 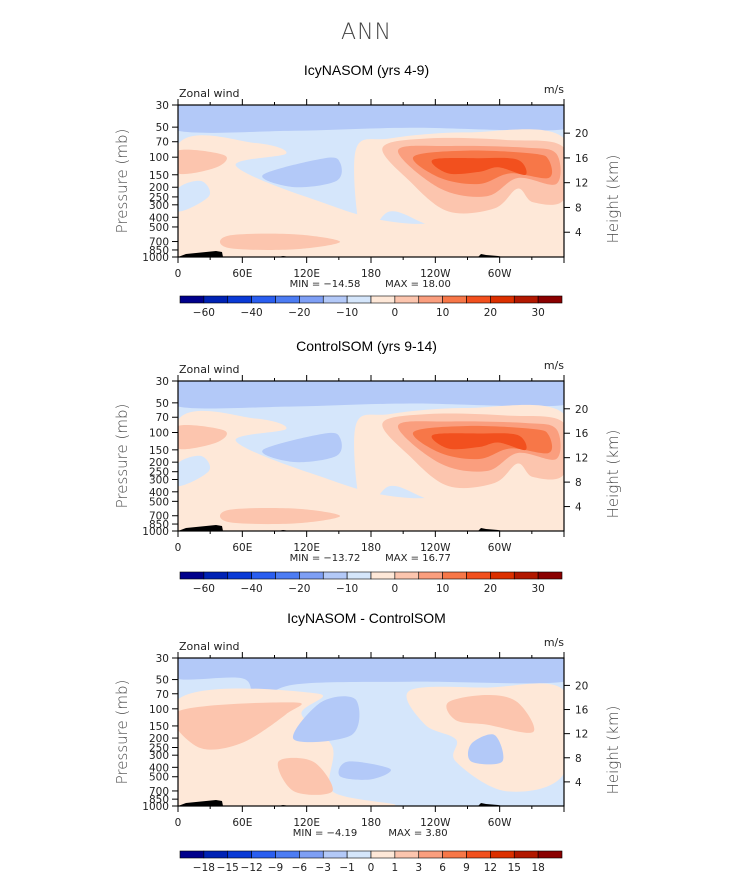 I want to click on y-tick-label: 30, so click(x=162, y=106).